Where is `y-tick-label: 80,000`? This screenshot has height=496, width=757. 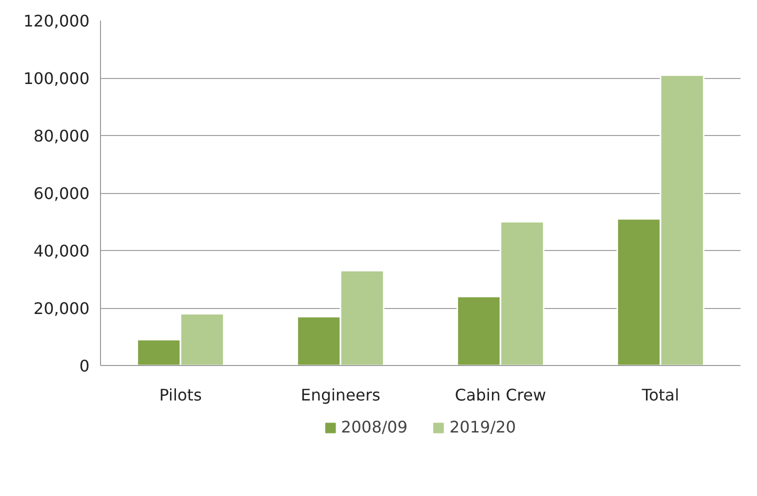 y-tick-label: 80,000 is located at coordinates (62, 136).